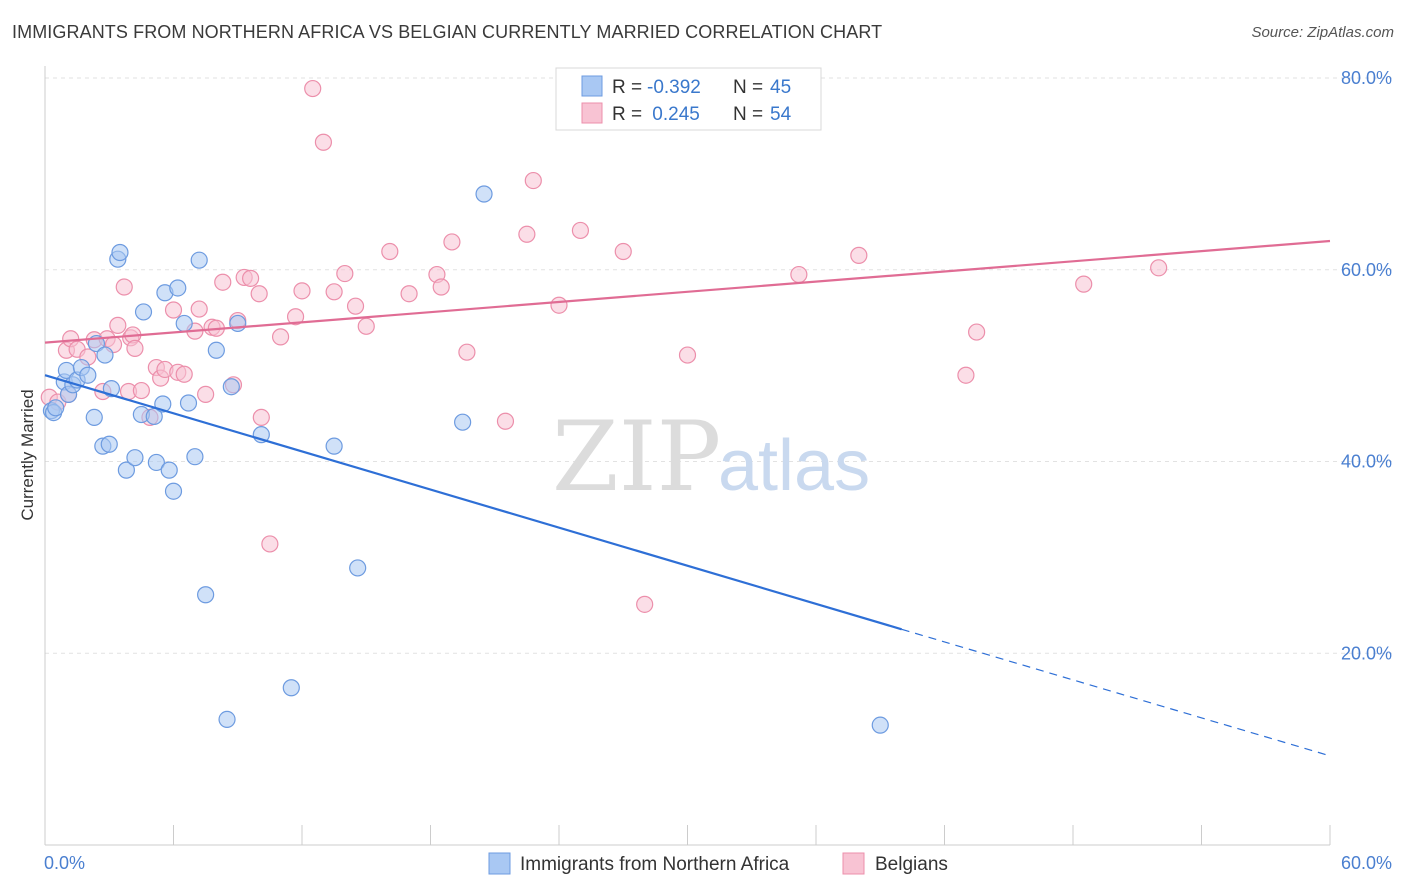 The image size is (1406, 892). Describe the element at coordinates (688, 99) in the screenshot. I see `stats-legend: R = -0.392 N = 45 R = 0.245 N = 54` at that location.